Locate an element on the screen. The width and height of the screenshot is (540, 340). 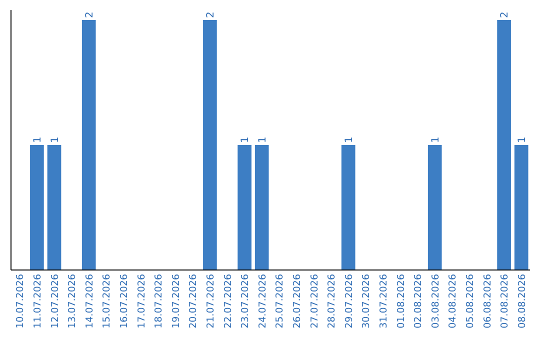
x-tick-label: 06.08.2026 is located at coordinates (488, 301).